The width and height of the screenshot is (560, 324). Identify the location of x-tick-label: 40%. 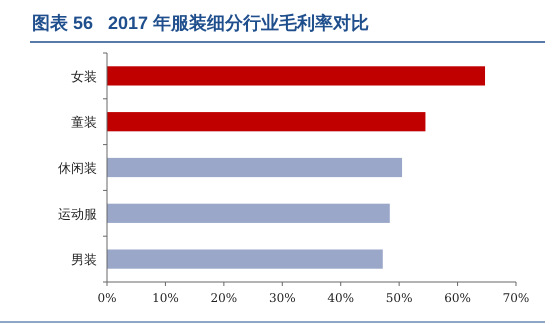
(340, 298).